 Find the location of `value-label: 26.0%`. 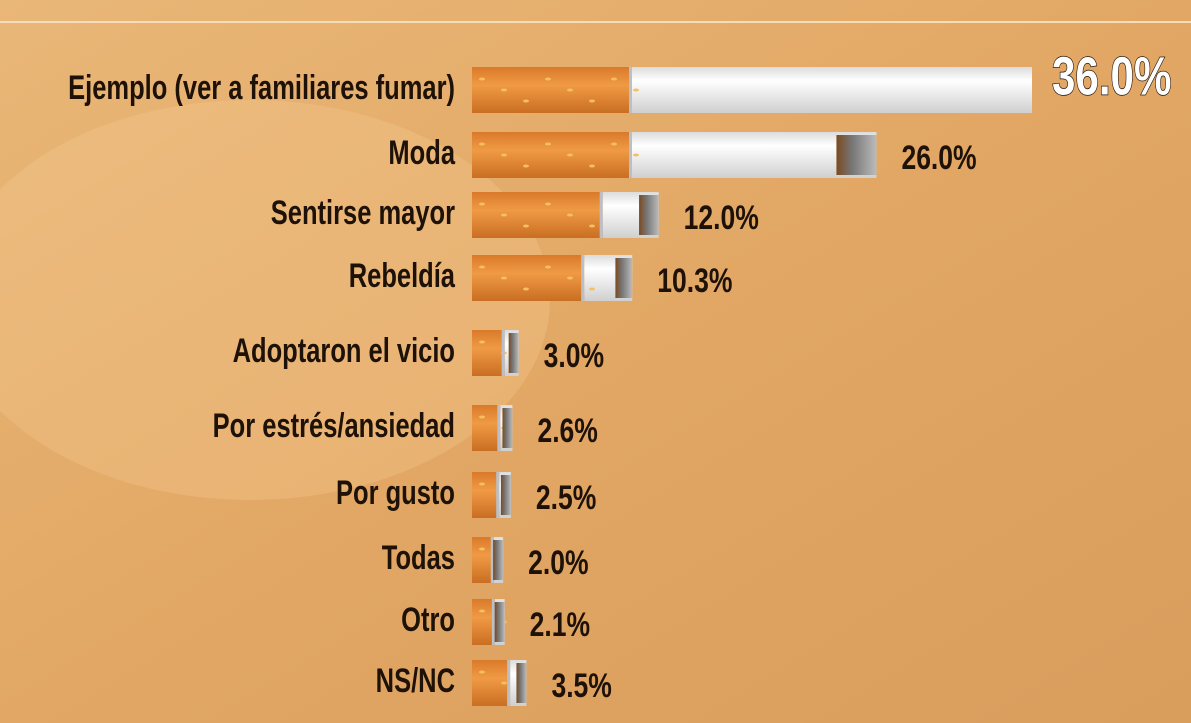

value-label: 26.0% is located at coordinates (938, 158).